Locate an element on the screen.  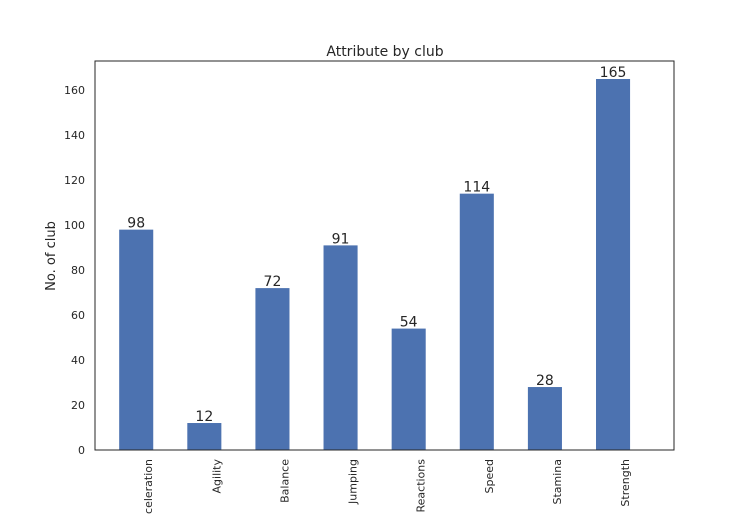
y-tick-label-80: 80 is located at coordinates (78, 270).